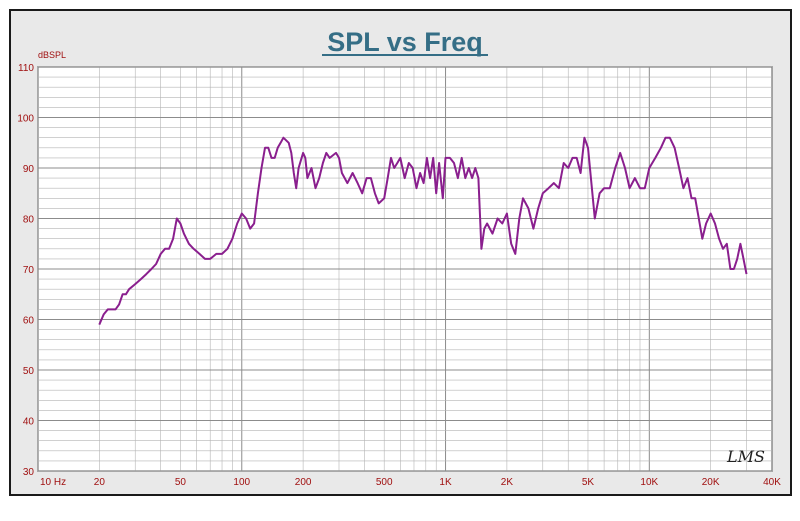 Image resolution: width=800 pixels, height=521 pixels. What do you see at coordinates (26, 68) in the screenshot?
I see `y-tick-label: 110` at bounding box center [26, 68].